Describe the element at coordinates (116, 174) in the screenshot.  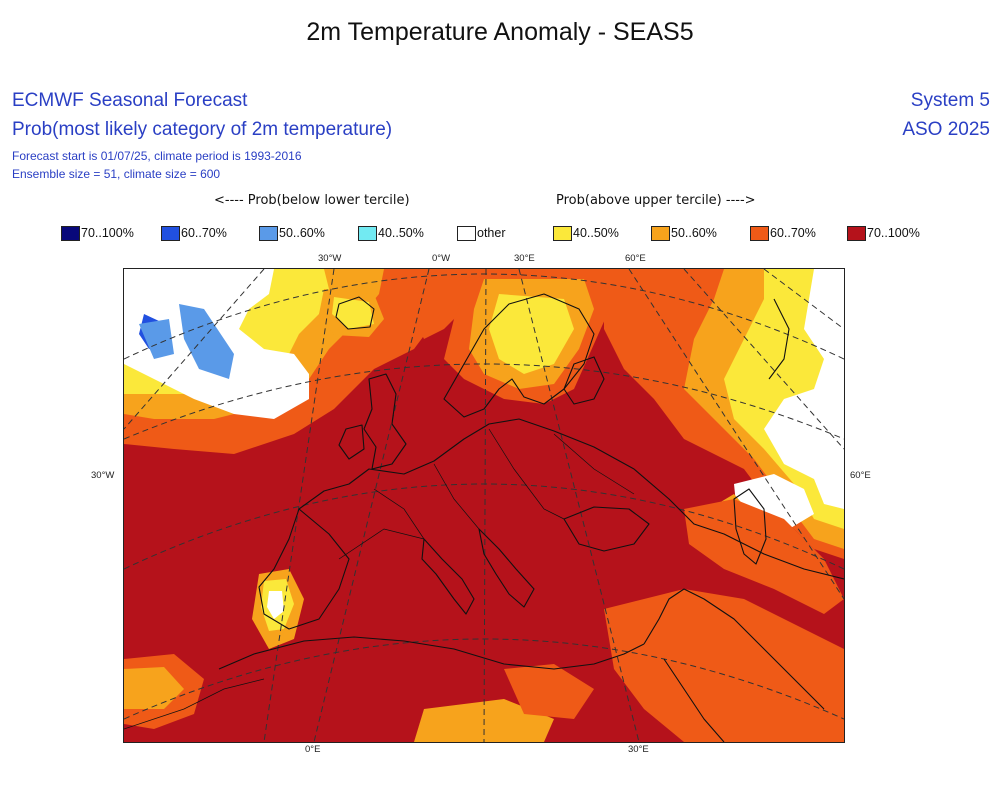
I see `ensemble-size-info: Ensemble size = 51, climate size = 600` at that location.